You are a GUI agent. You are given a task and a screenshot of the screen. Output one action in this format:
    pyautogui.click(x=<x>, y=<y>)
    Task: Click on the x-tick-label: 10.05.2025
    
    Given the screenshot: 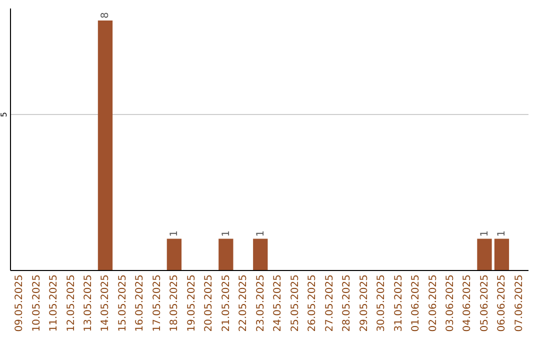 What is the action you would take?
    pyautogui.click(x=36, y=303)
    